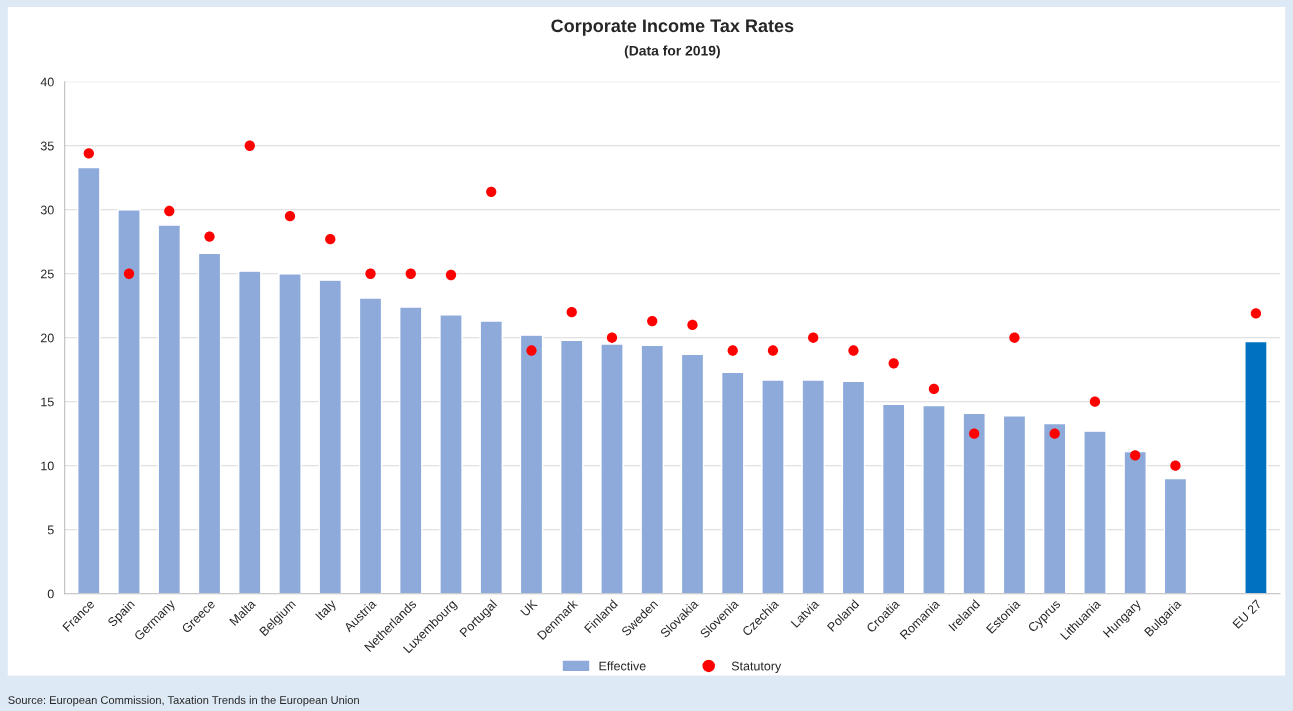  I want to click on legend-label: Statutory, so click(756, 667).